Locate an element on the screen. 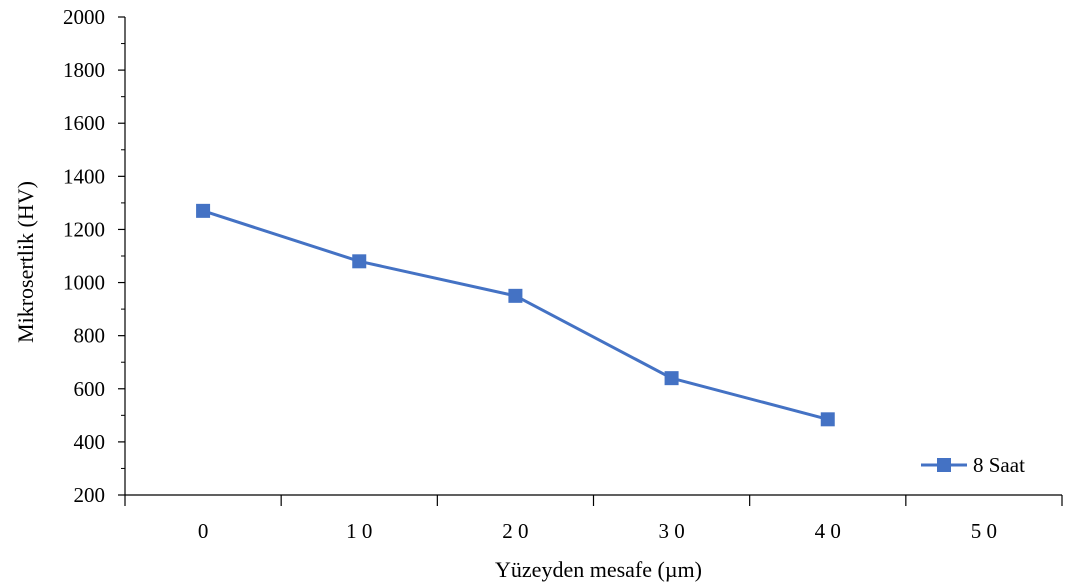  y-axis-title: Mikrosertlik (HV) is located at coordinates (25, 262).